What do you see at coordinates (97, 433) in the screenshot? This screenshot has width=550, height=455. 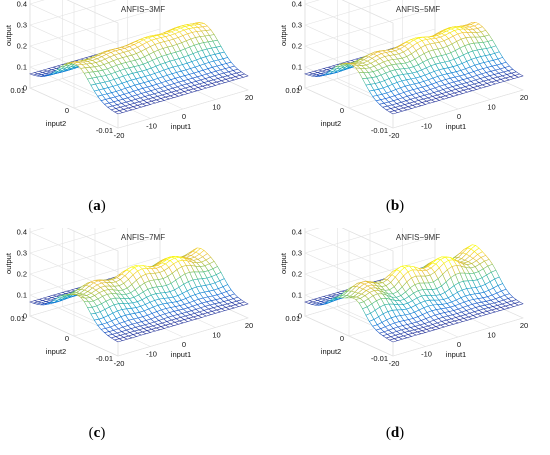 I see `panel-letter: (c)` at bounding box center [97, 433].